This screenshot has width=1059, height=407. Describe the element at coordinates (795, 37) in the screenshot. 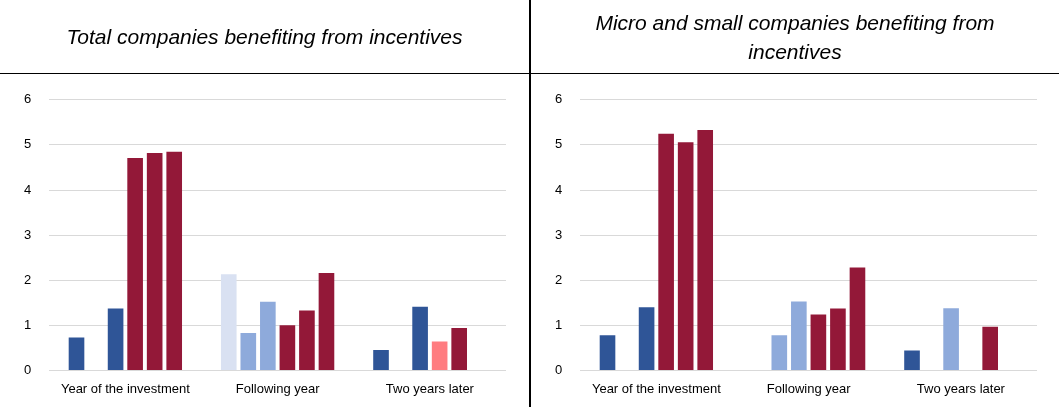

I see `chart-title: Micro and small companies benefiting from incentives` at that location.